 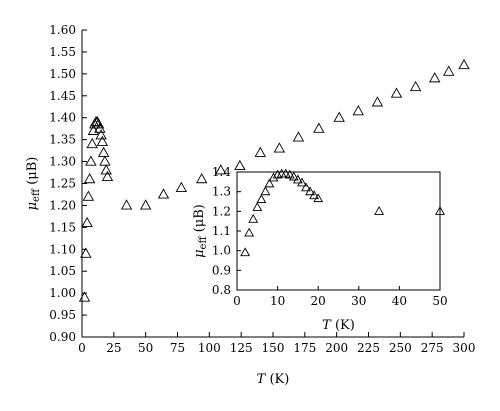 What do you see at coordinates (113, 348) in the screenshot?
I see `main-x-tick-label-1: 25` at bounding box center [113, 348].